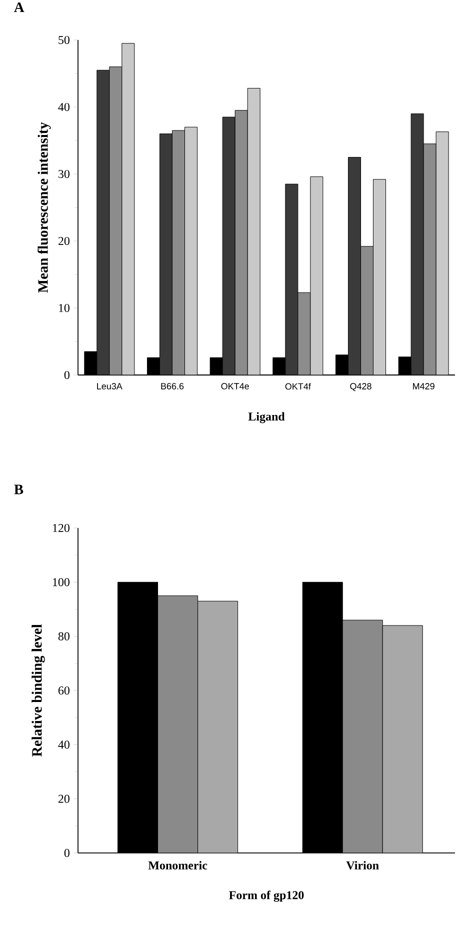 This screenshot has width=462, height=928. I want to click on y-tick-label: 10, so click(64, 308).